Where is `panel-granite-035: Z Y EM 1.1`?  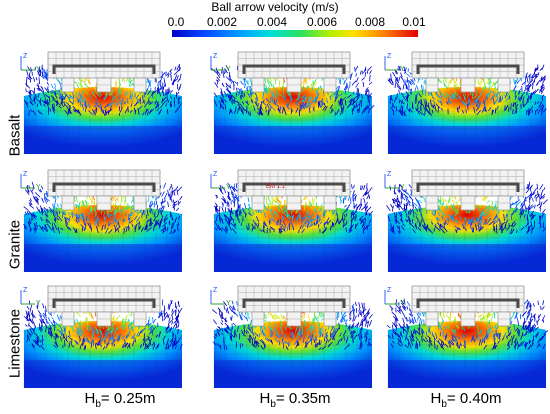 panel-granite-035: Z Y EM 1.1 is located at coordinates (293, 220).